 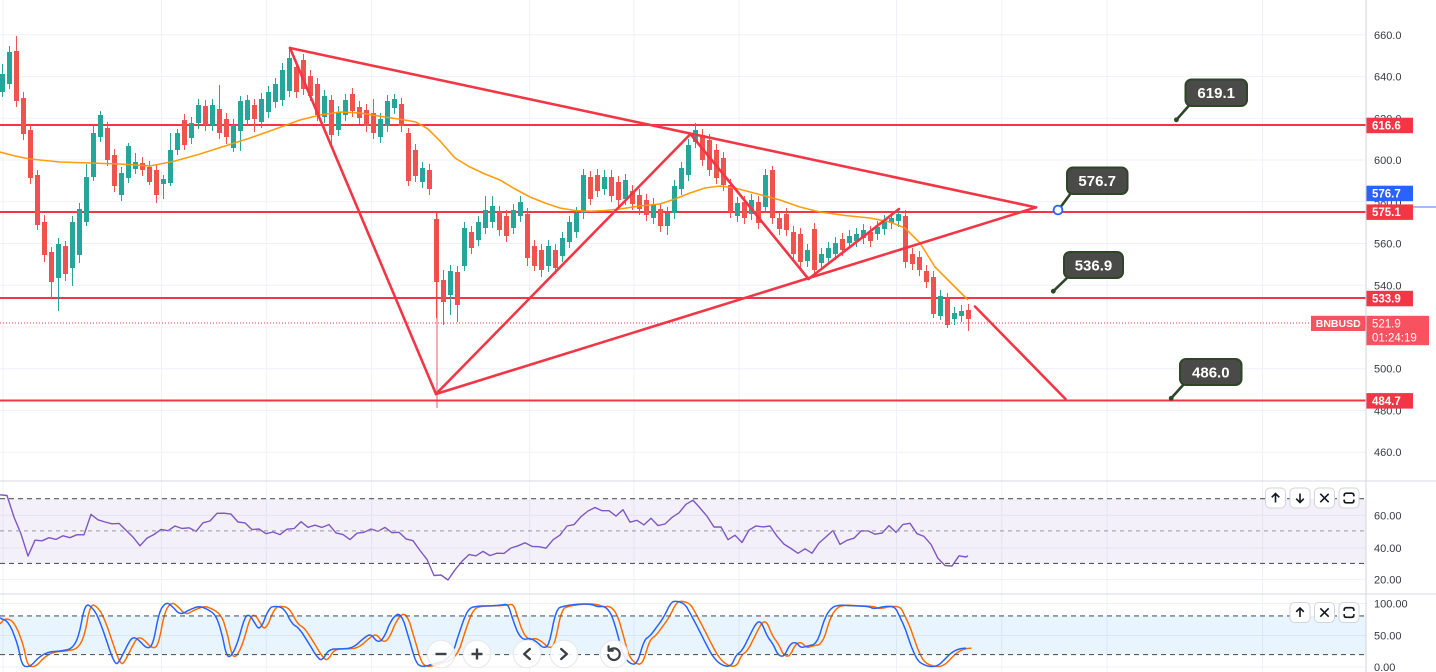 What do you see at coordinates (1388, 580) in the screenshot?
I see `svg-text: 20.00` at bounding box center [1388, 580].